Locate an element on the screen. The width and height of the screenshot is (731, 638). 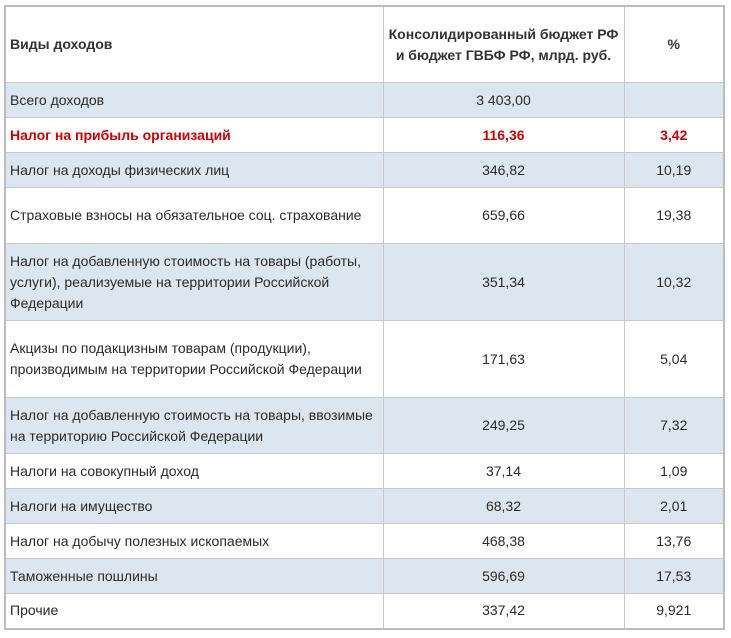
row-value: 337,42 is located at coordinates (503, 611).